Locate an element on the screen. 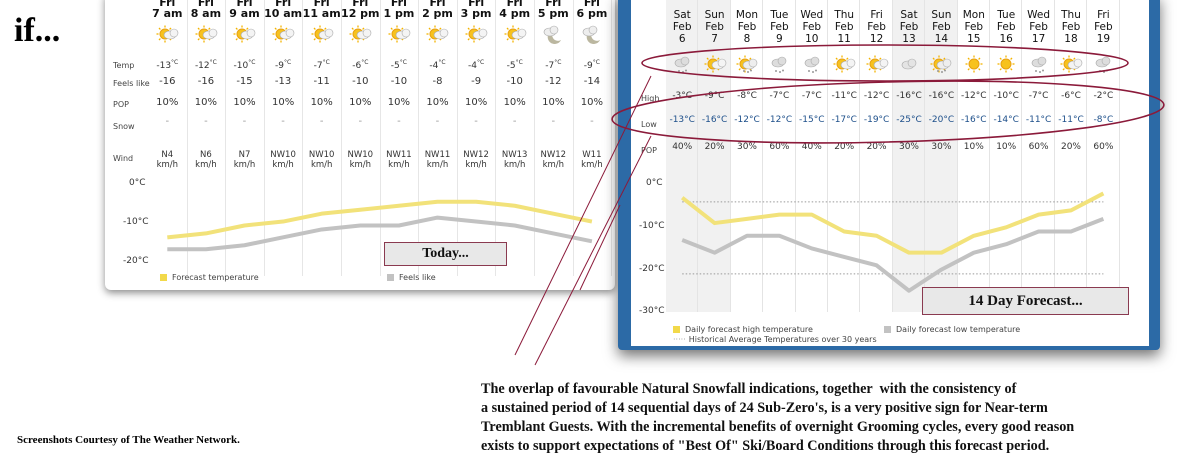 The height and width of the screenshot is (466, 1191). low-temp: -16°C is located at coordinates (974, 120).